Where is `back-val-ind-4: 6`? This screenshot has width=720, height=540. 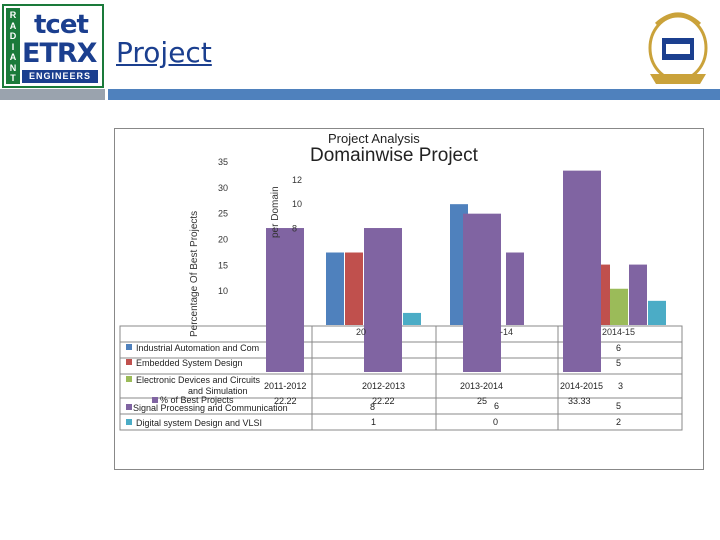
back-val-ind-4: 6 is located at coordinates (618, 348).